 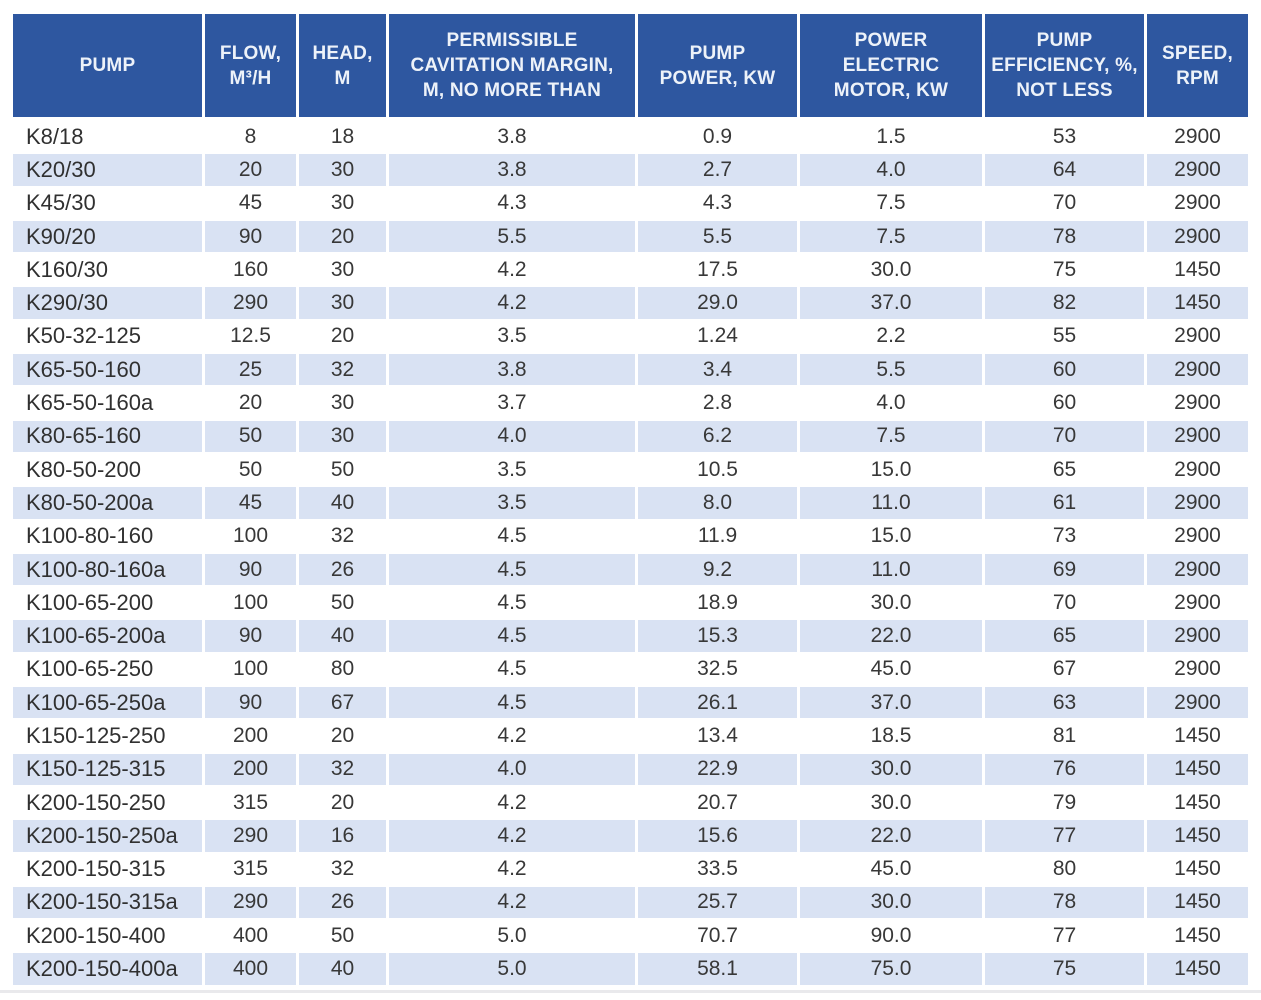 What do you see at coordinates (344, 970) in the screenshot?
I see `cell-value: 40` at bounding box center [344, 970].